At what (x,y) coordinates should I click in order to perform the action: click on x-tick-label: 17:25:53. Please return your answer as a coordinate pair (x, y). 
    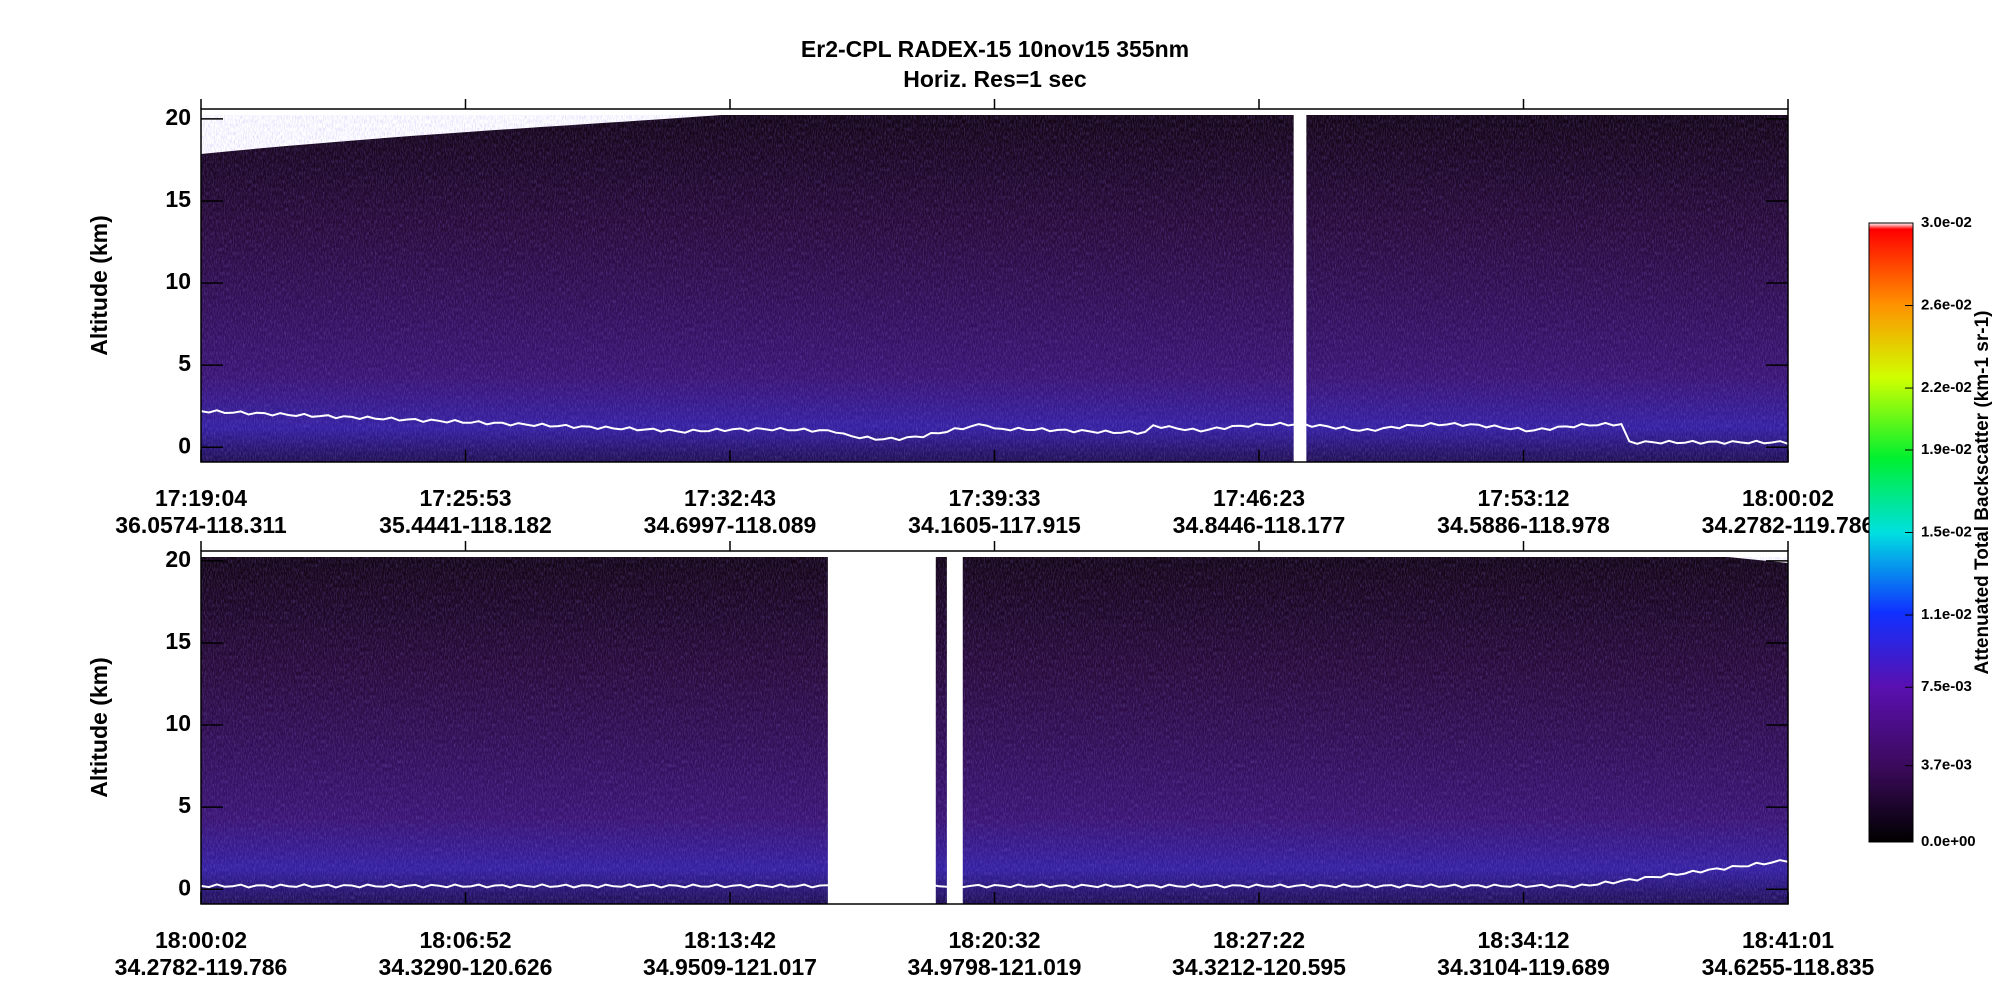
    Looking at the image, I should click on (465, 498).